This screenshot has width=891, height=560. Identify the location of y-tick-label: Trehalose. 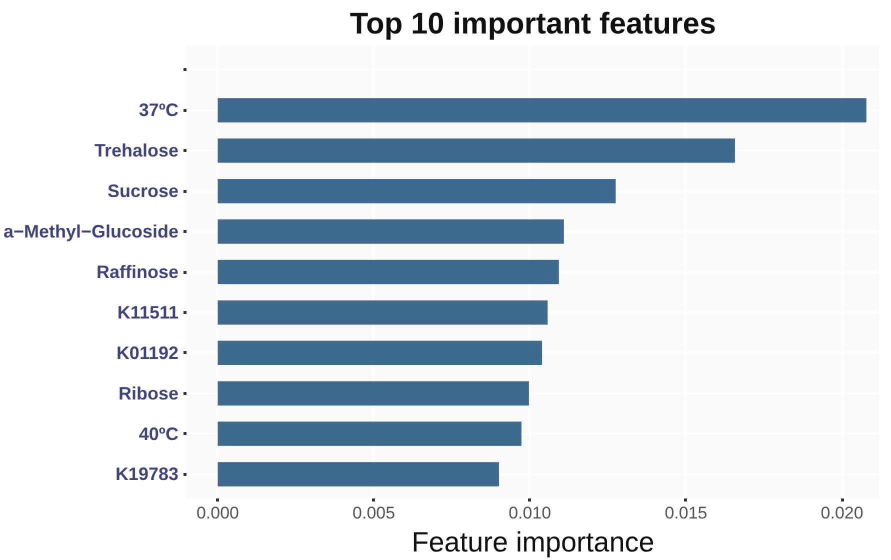
(136, 150).